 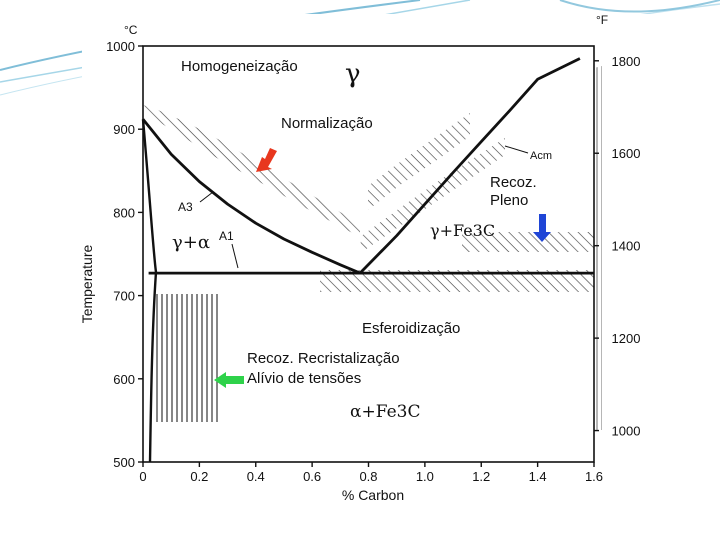 I want to click on right-hatch-strip, so click(x=598, y=248).